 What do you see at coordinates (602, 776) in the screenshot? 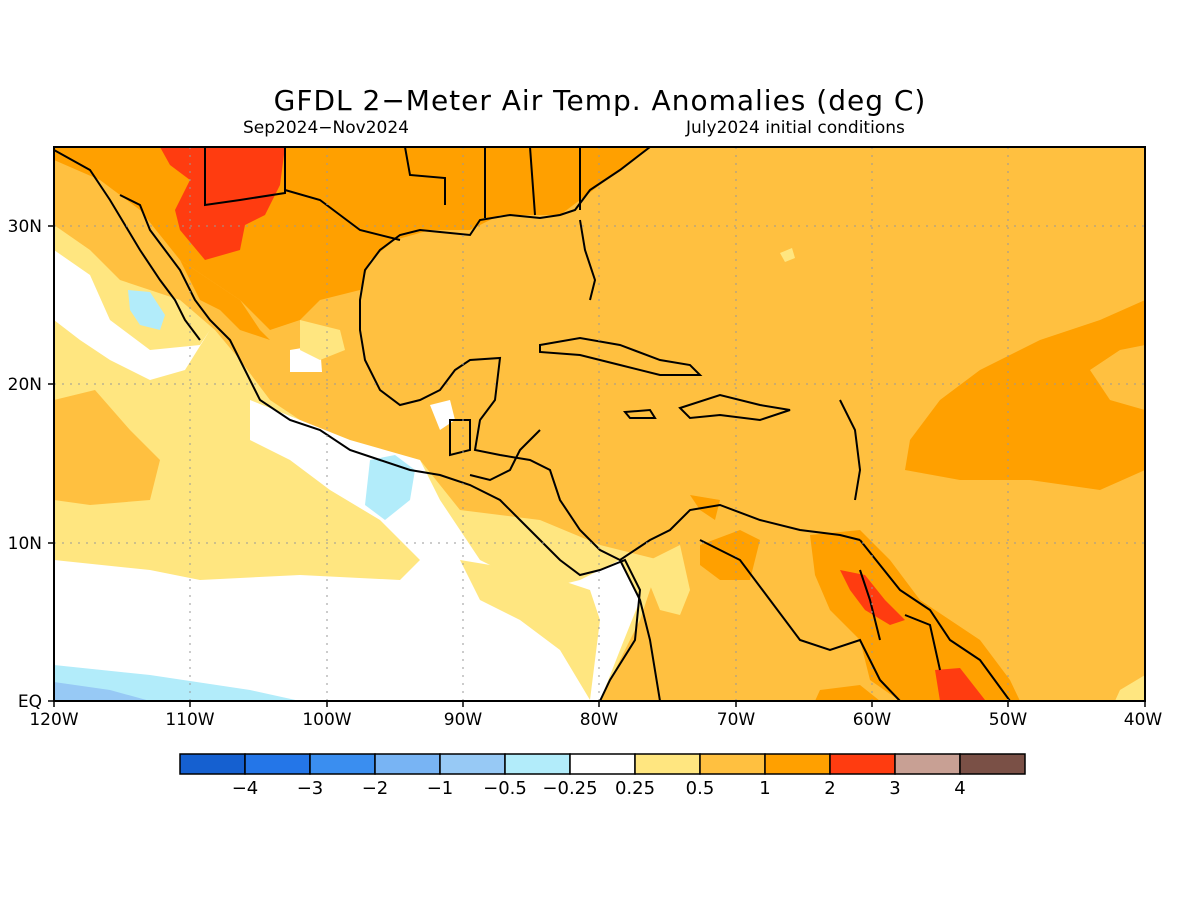
I see `colorbar: −4 −3 −2 −1 −0.5 −0.25 0.25 0.5 1 2 3 4` at bounding box center [602, 776].